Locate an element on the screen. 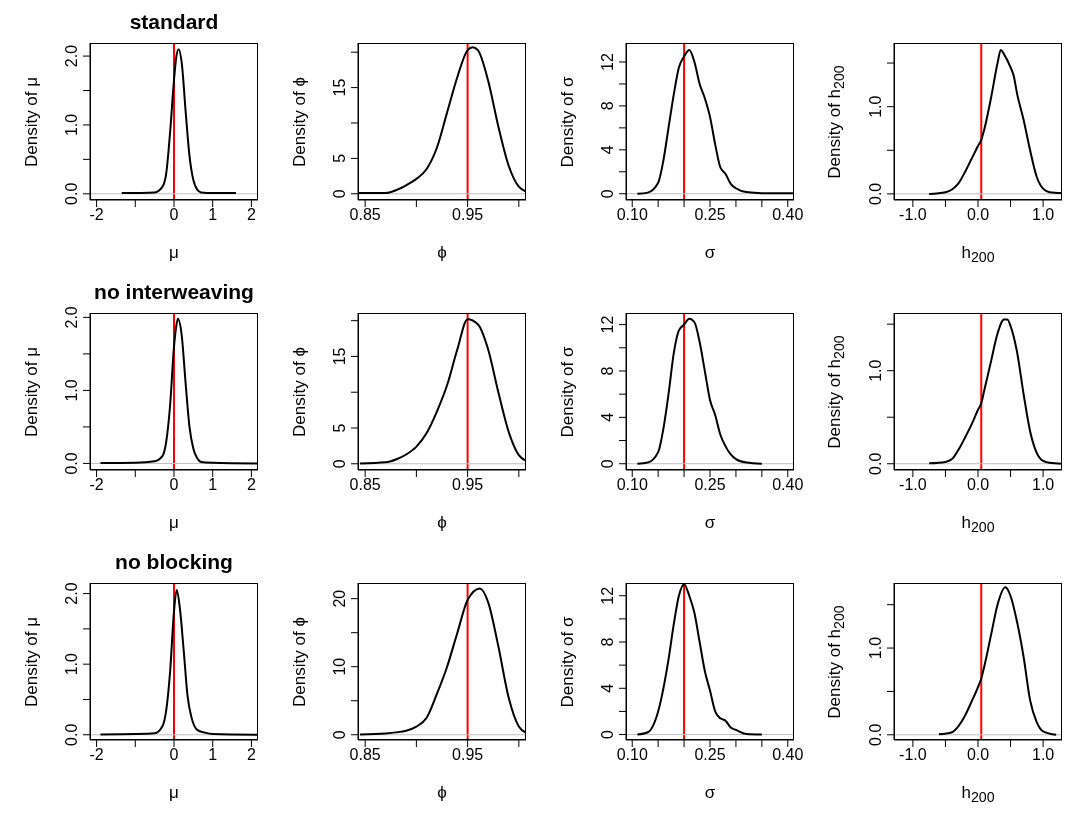 Image resolution: width=1079 pixels, height=814 pixels. y-tick-label: 10 is located at coordinates (339, 666).